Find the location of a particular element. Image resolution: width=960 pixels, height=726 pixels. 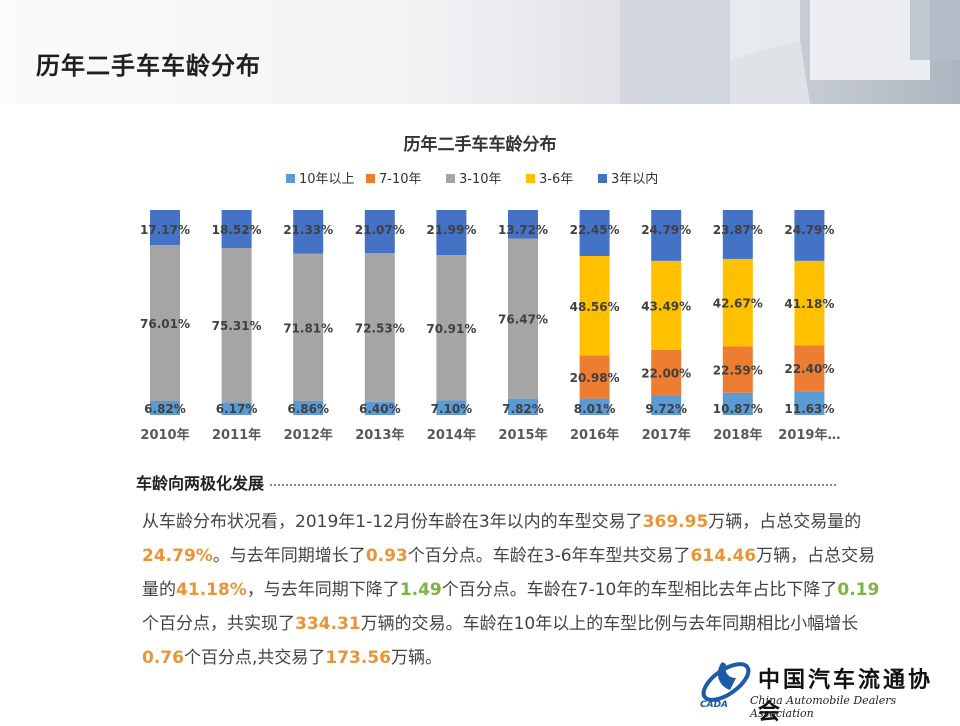

decorative-cubes-image is located at coordinates (790, 52).